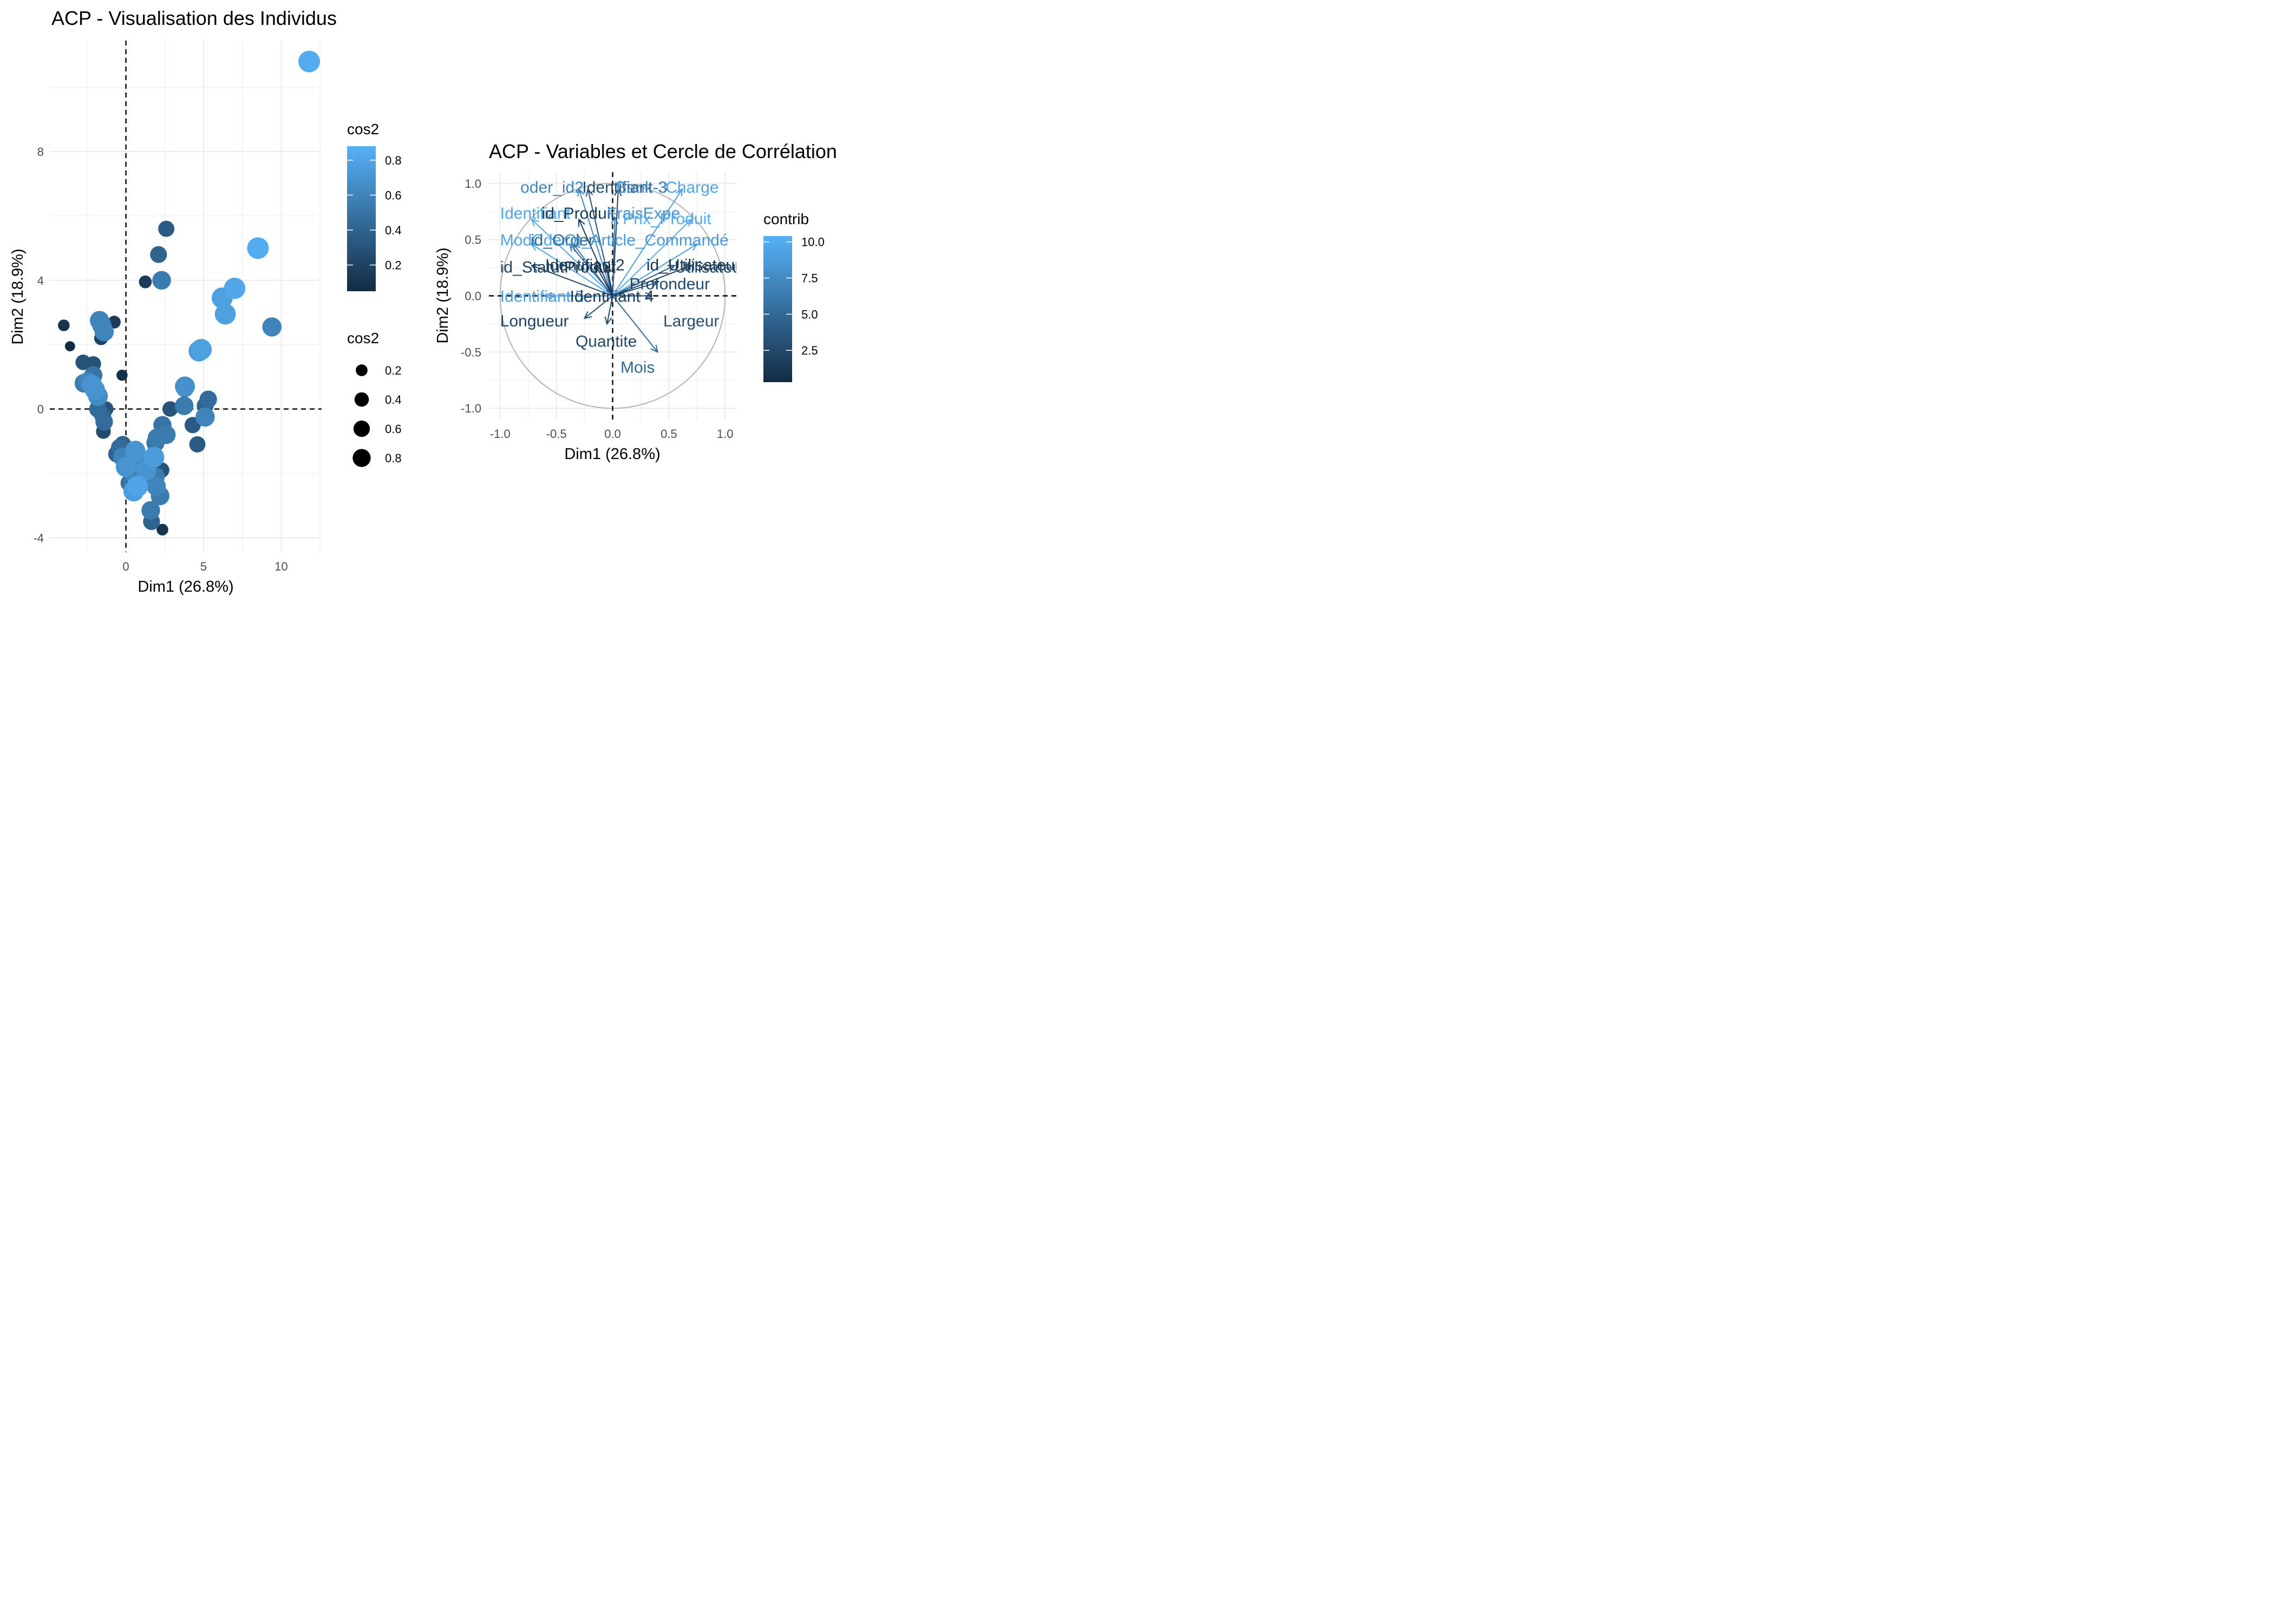  Describe the element at coordinates (642, 188) in the screenshot. I see `variable-label: Bank-3` at that location.